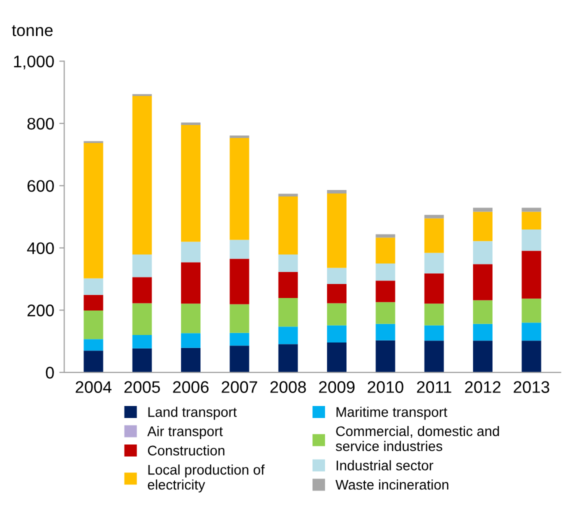  I want to click on y-tick-label: 400, so click(40, 248).